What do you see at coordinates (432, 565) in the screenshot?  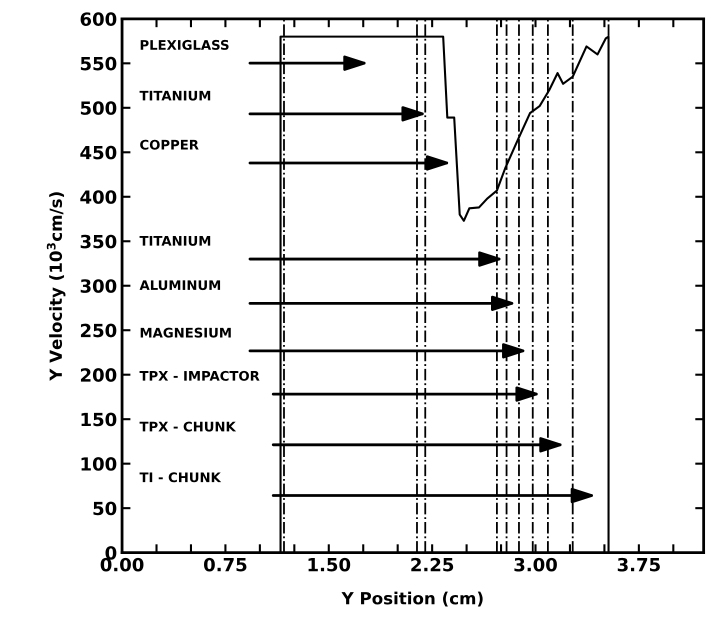 I see `x-tick-label: 2.25` at bounding box center [432, 565].